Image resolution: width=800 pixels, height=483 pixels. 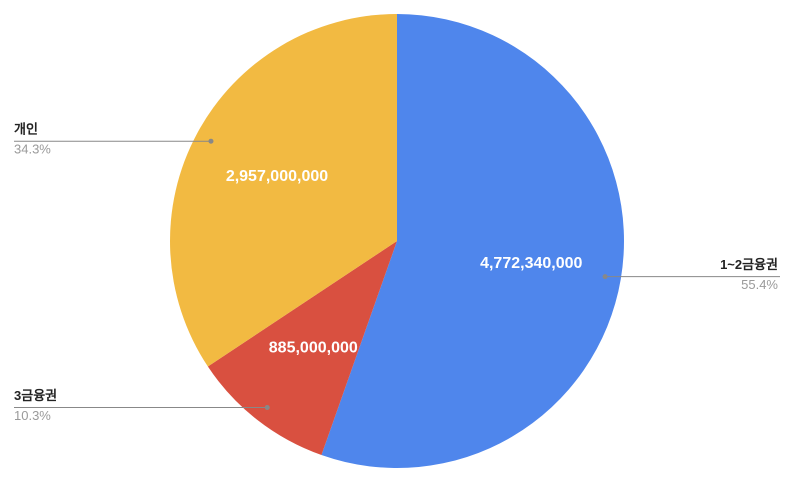 What do you see at coordinates (313, 348) in the screenshot?
I see `value-label: 885,000,000` at bounding box center [313, 348].